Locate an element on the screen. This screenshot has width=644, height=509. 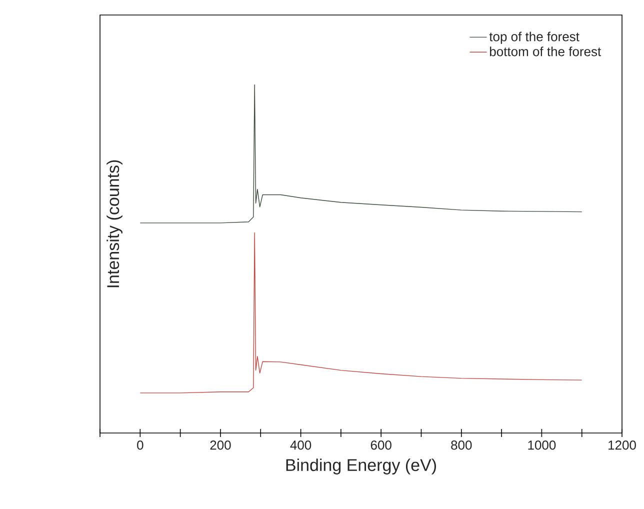
x-axis-title: Binding Energy (eV) is located at coordinates (361, 466).